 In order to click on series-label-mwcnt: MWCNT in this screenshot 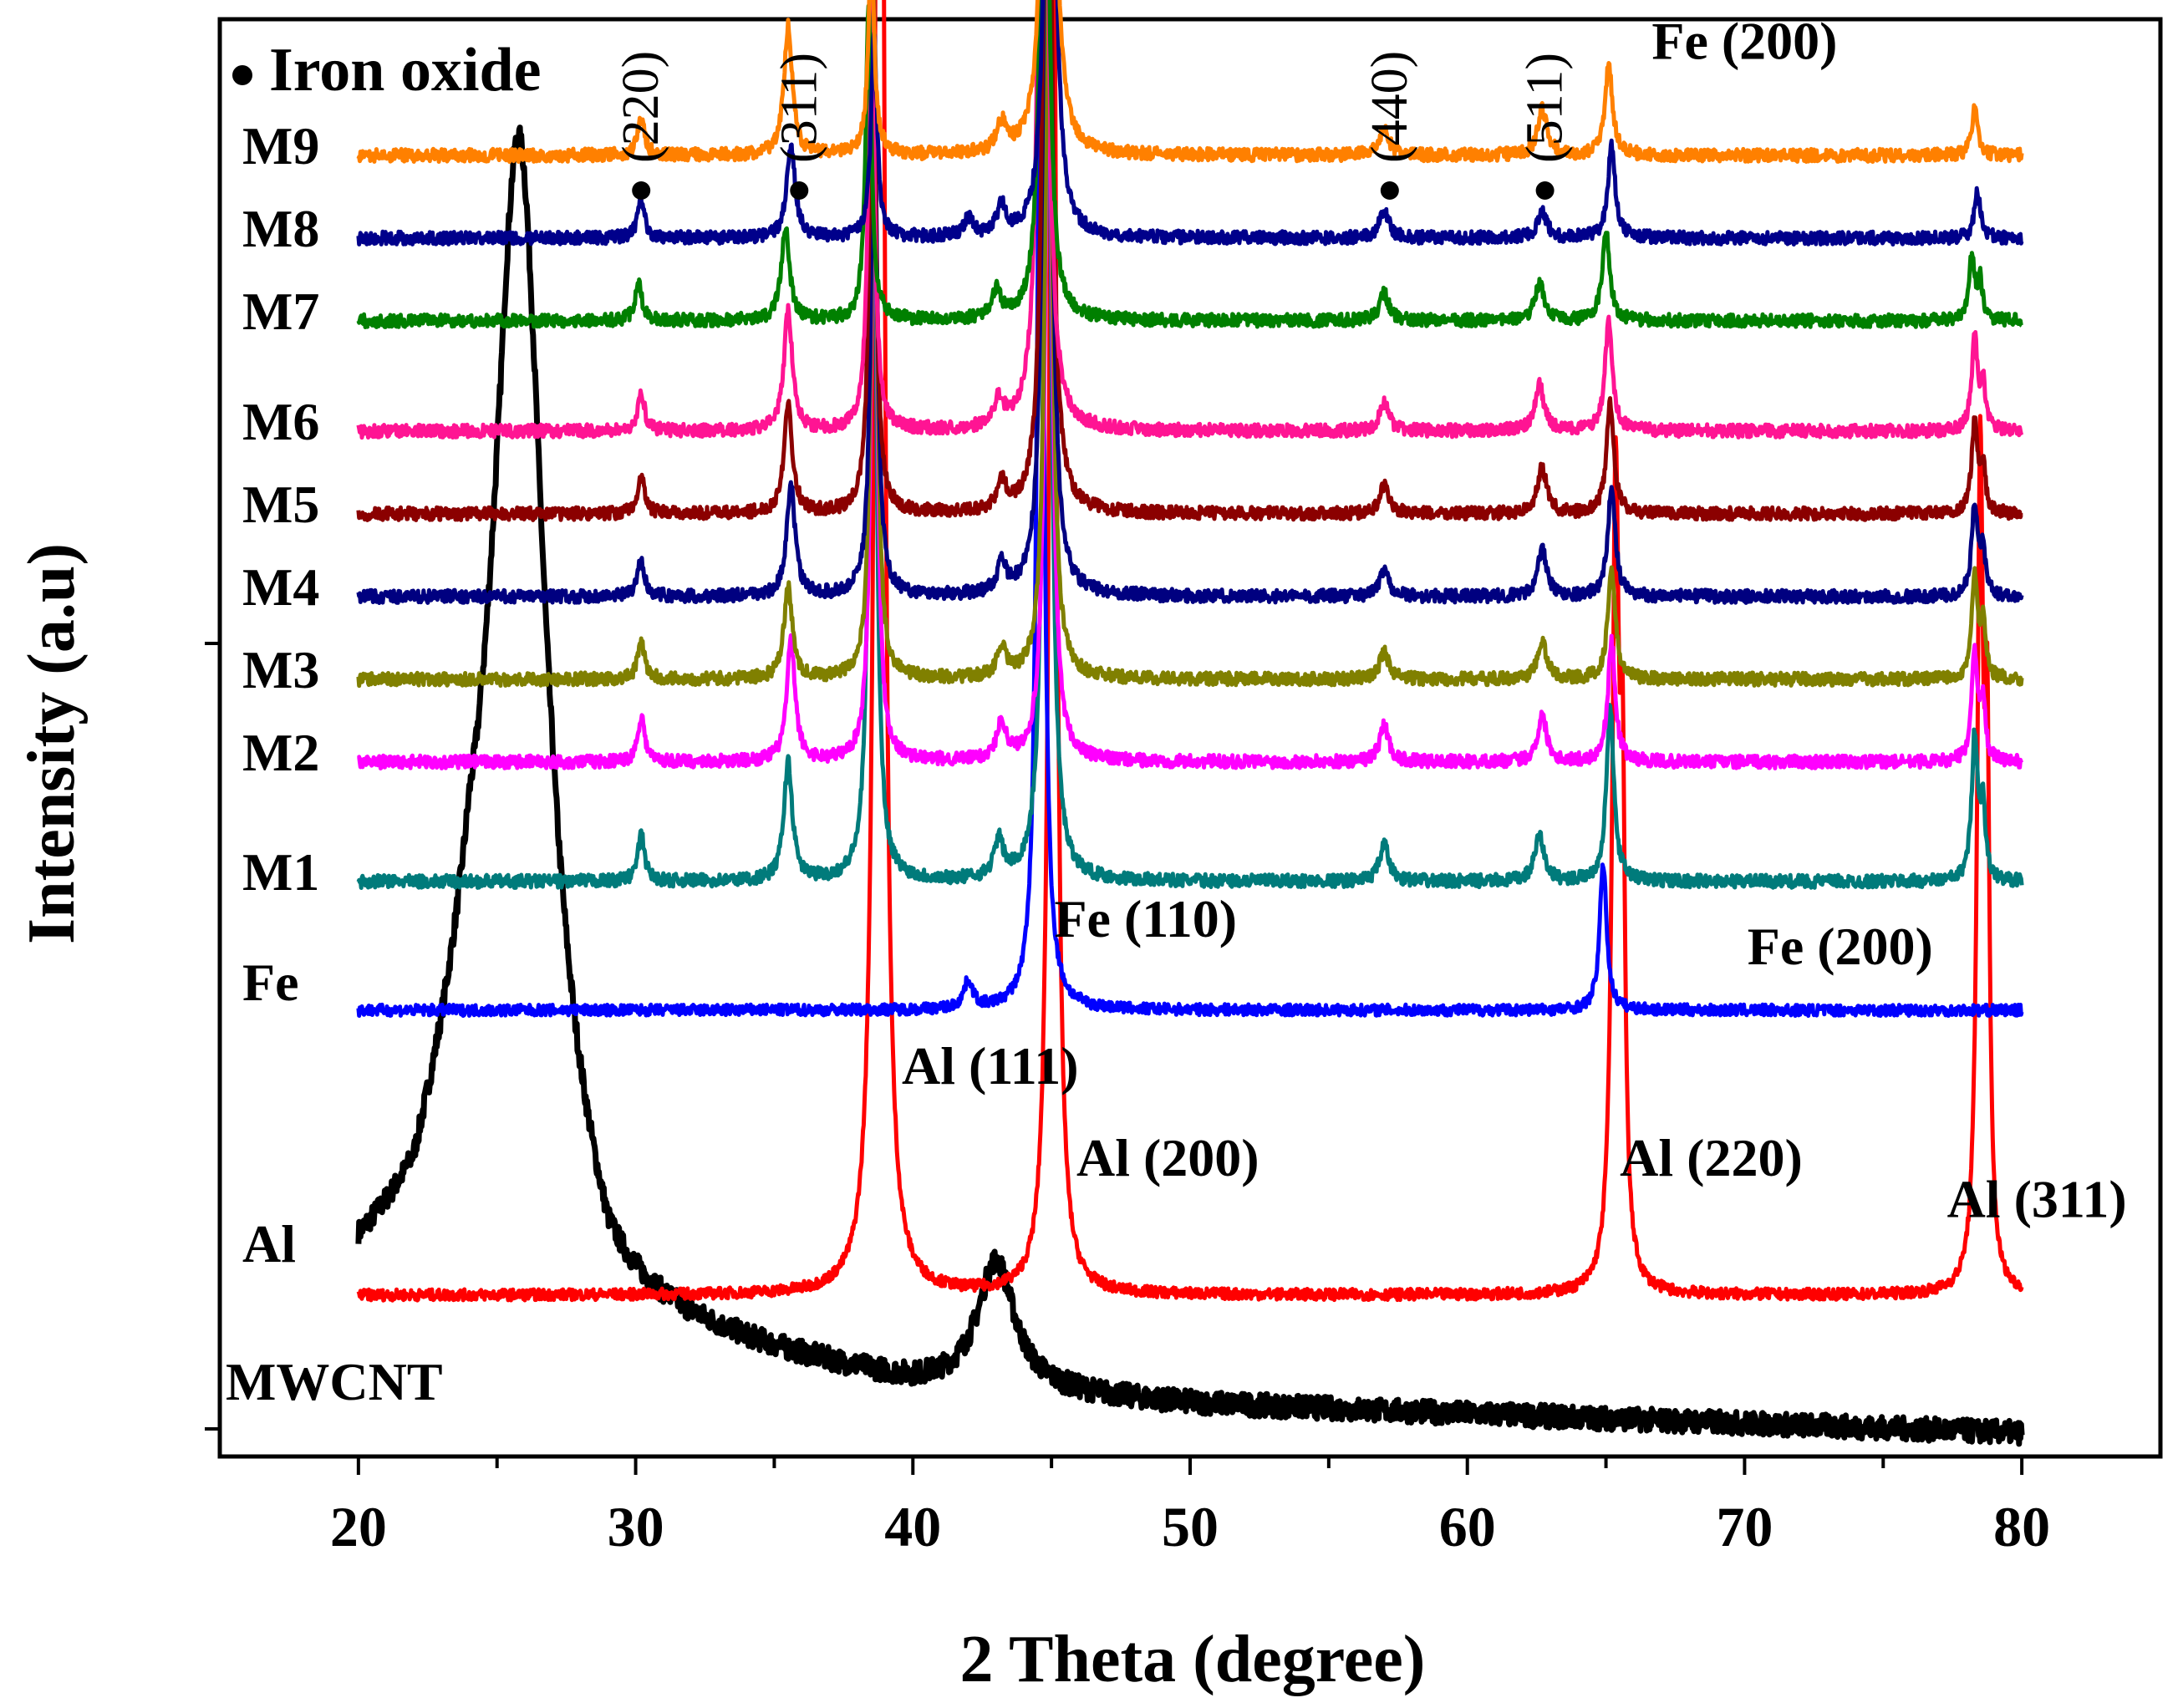, I will do `click(334, 1381)`.